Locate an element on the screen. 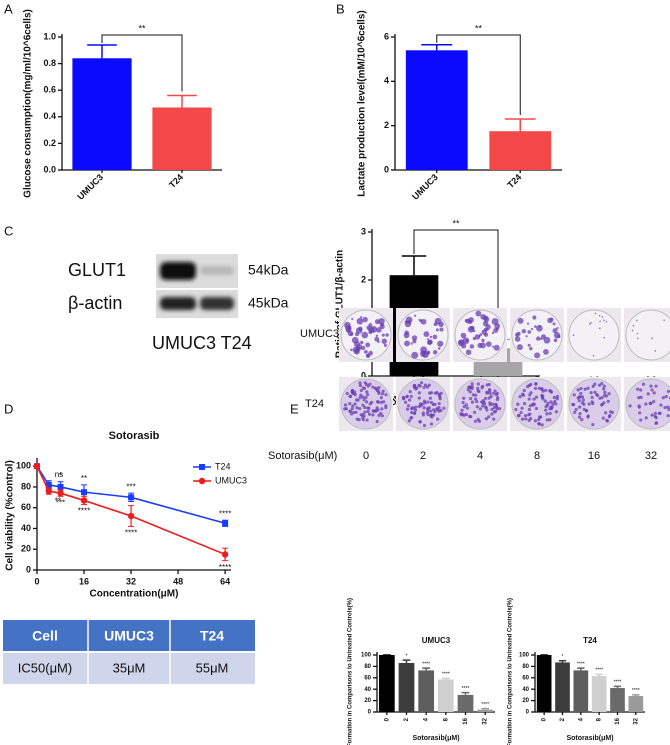 The image size is (670, 745). band is located at coordinates (178, 271).